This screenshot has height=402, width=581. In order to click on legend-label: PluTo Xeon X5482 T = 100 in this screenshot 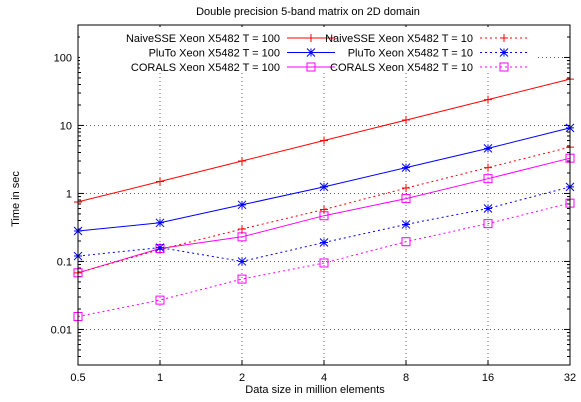, I will do `click(214, 54)`.